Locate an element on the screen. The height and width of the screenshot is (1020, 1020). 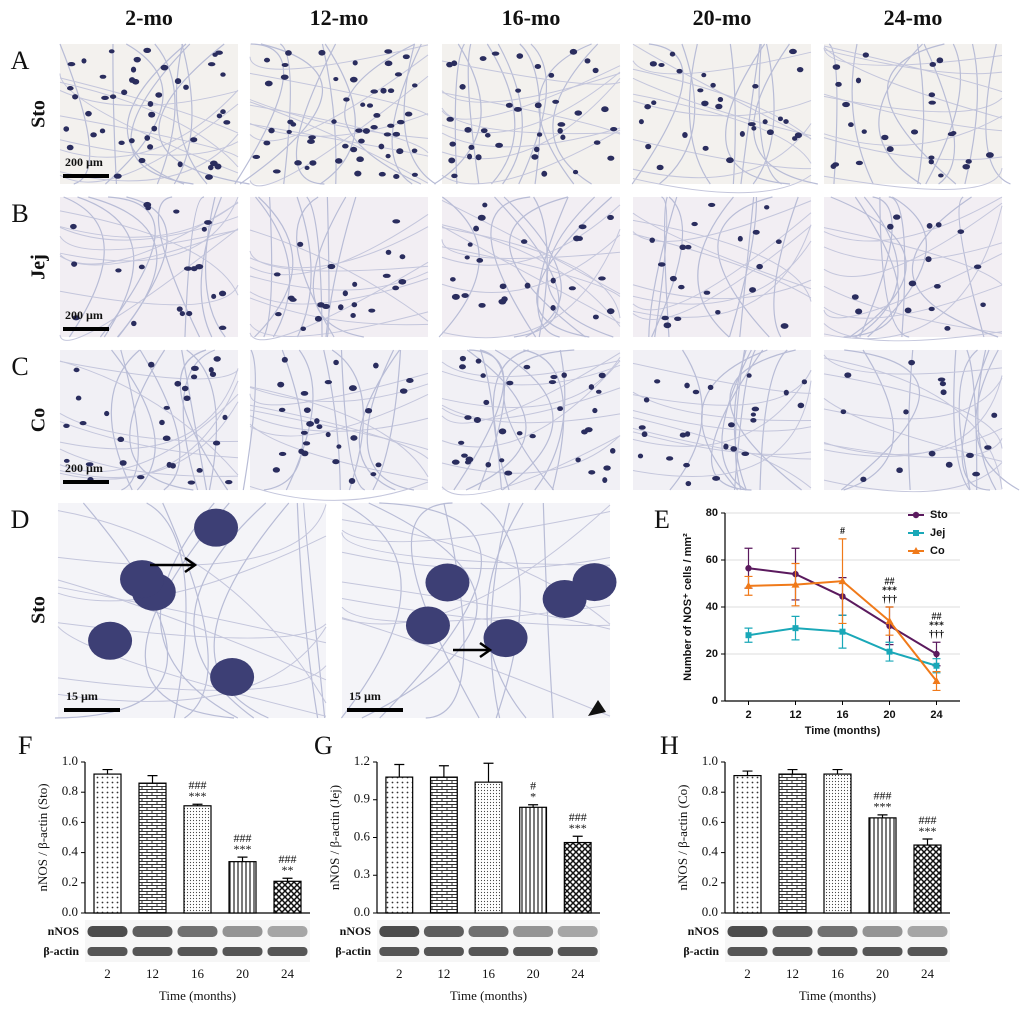
bar is located at coordinates (927, 879).